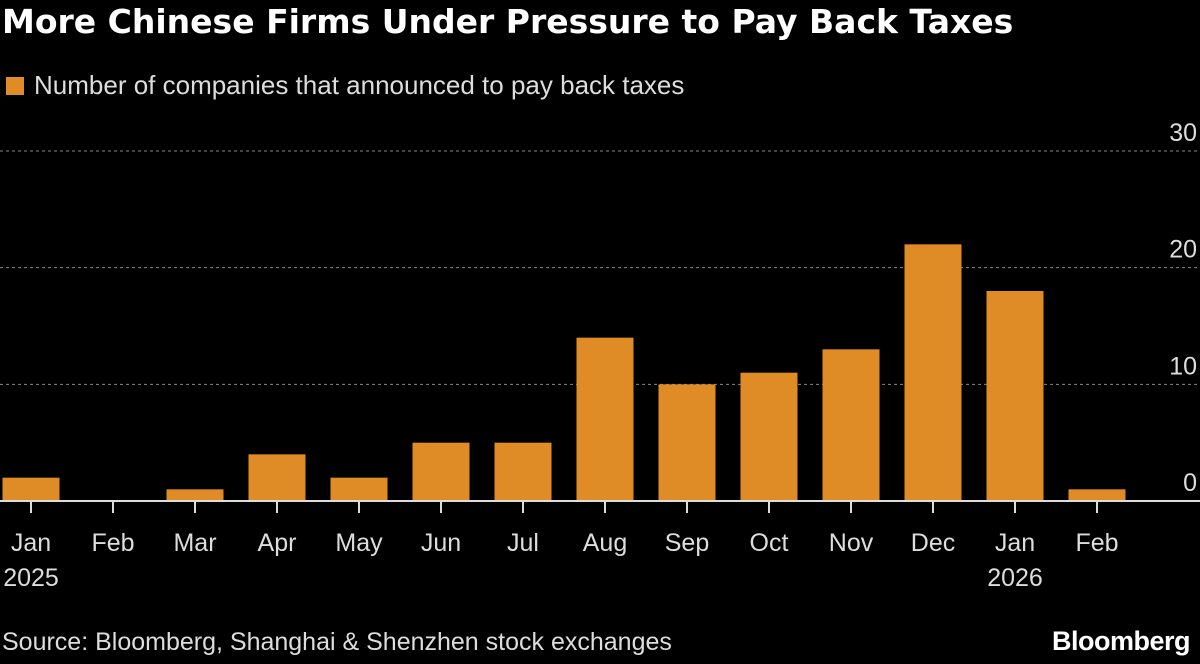 This screenshot has width=1200, height=664. Describe the element at coordinates (194, 543) in the screenshot. I see `x-tick-label: Mar` at that location.